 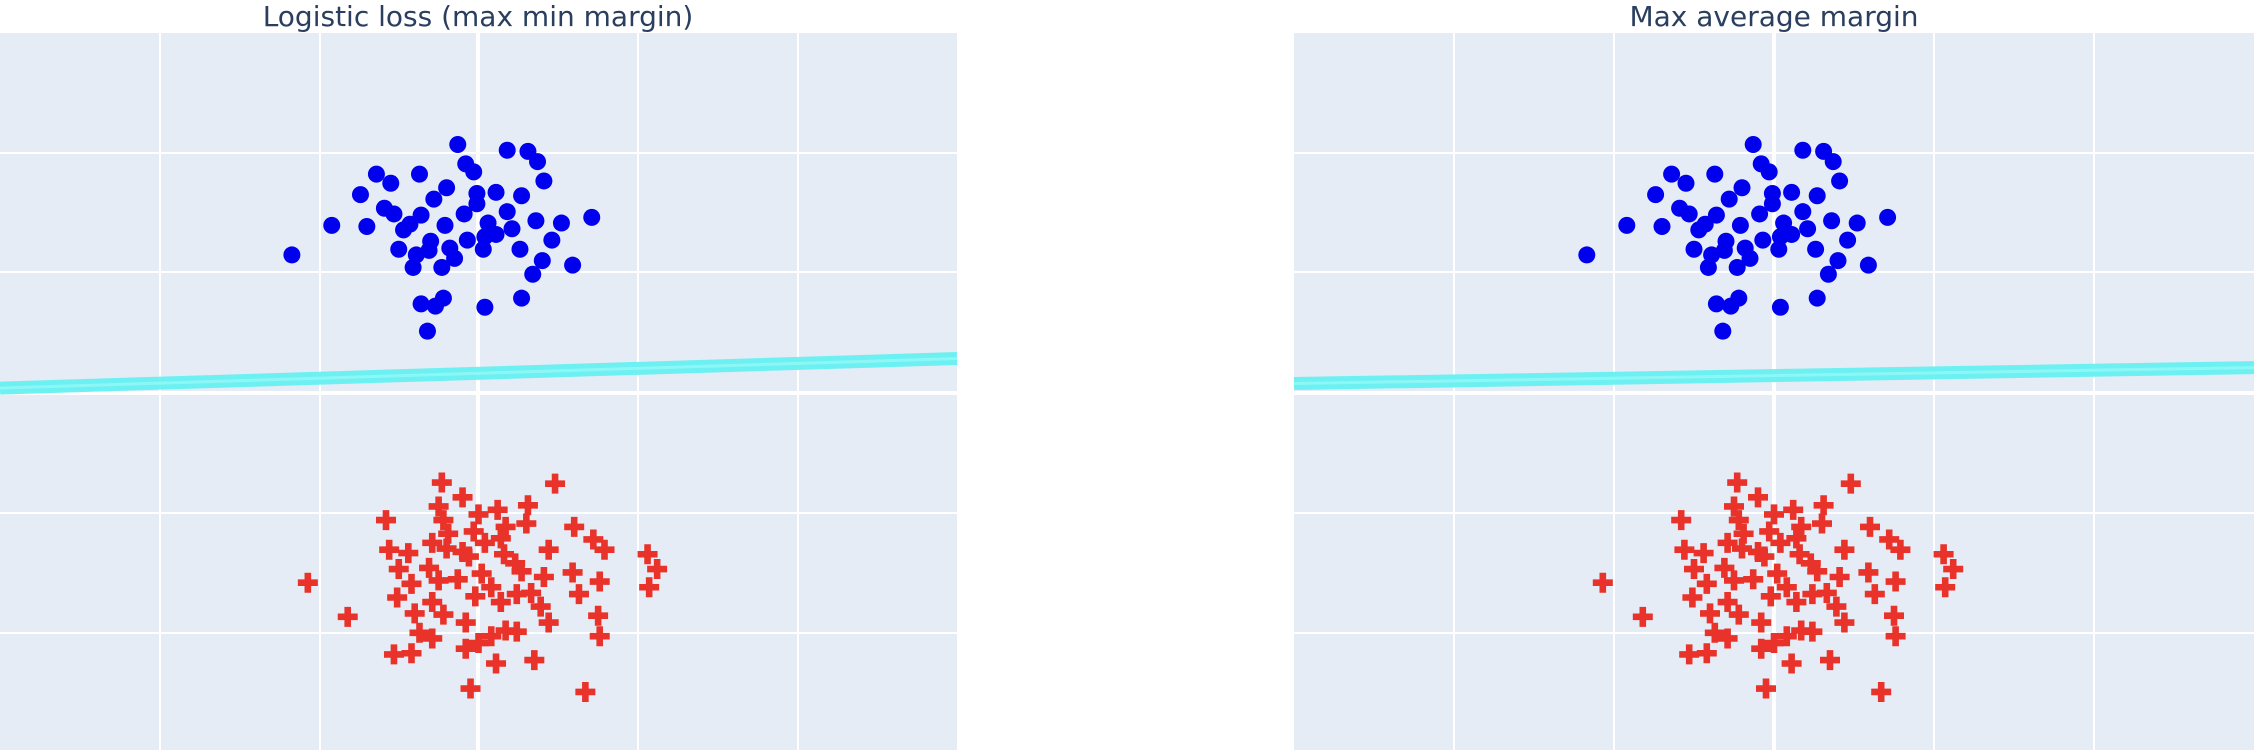 I want to click on boundary-left, so click(x=479, y=373).